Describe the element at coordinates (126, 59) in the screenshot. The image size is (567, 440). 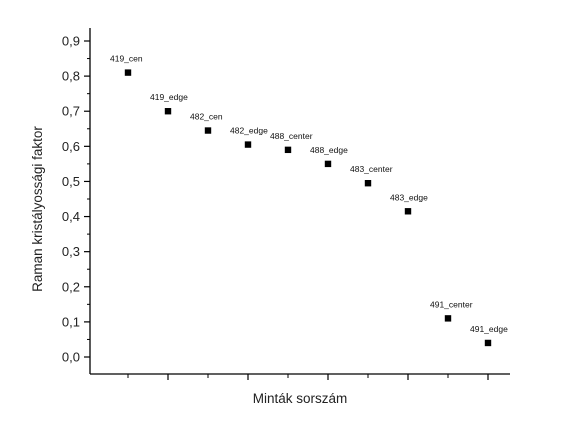
I see `point-label: 419_cen` at that location.